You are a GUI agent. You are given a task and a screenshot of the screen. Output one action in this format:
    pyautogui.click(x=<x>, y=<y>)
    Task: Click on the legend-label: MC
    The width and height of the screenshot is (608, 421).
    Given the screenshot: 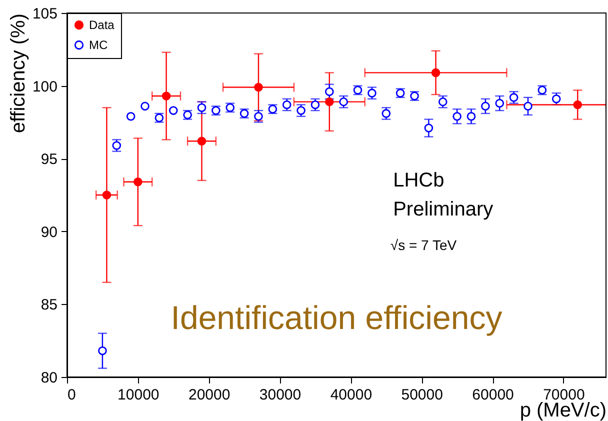 What is the action you would take?
    pyautogui.click(x=98, y=45)
    